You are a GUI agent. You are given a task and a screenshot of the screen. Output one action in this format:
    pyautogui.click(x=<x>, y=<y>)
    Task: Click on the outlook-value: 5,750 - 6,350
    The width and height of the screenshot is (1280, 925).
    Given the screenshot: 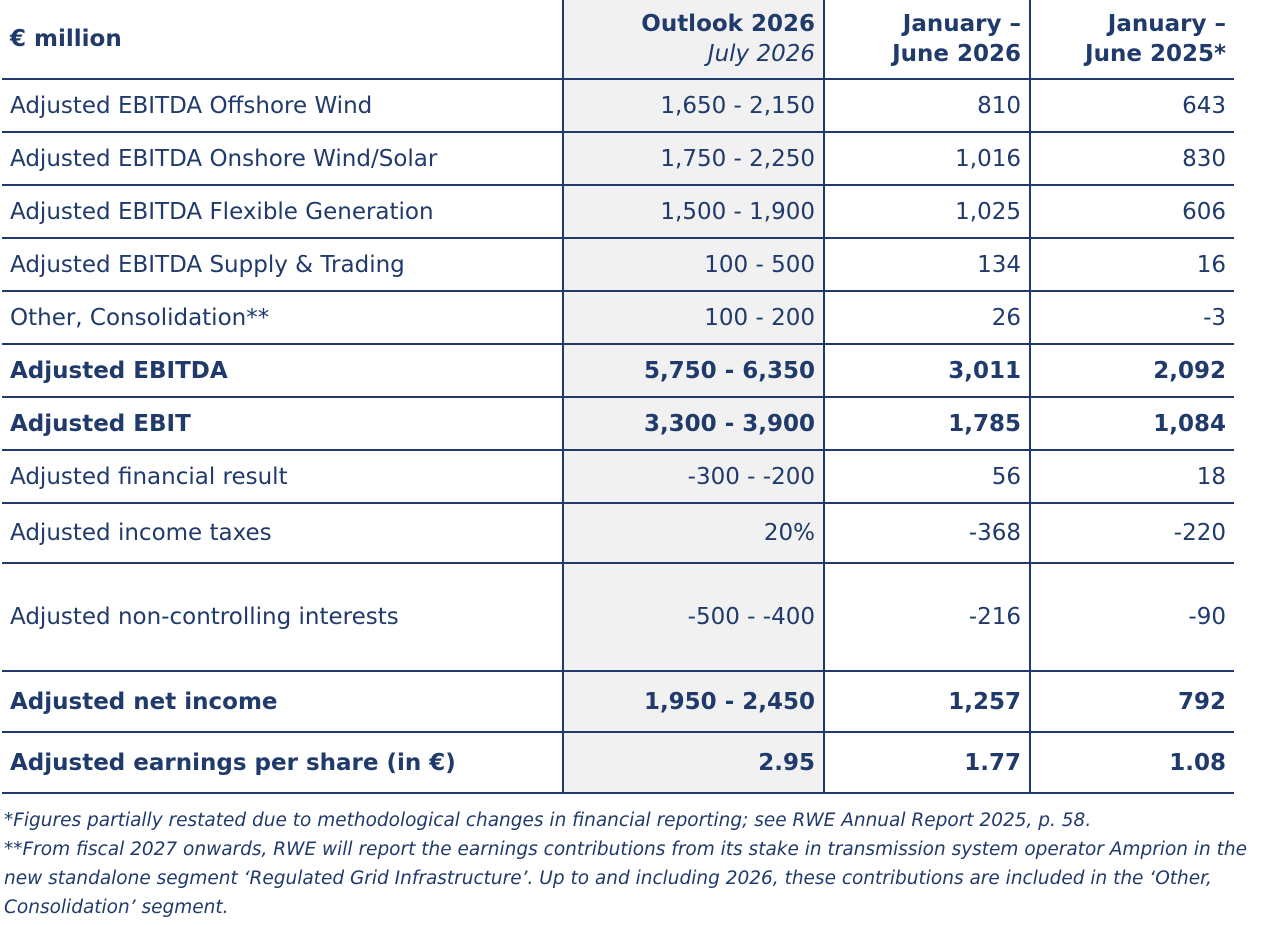 What is the action you would take?
    pyautogui.click(x=693, y=371)
    